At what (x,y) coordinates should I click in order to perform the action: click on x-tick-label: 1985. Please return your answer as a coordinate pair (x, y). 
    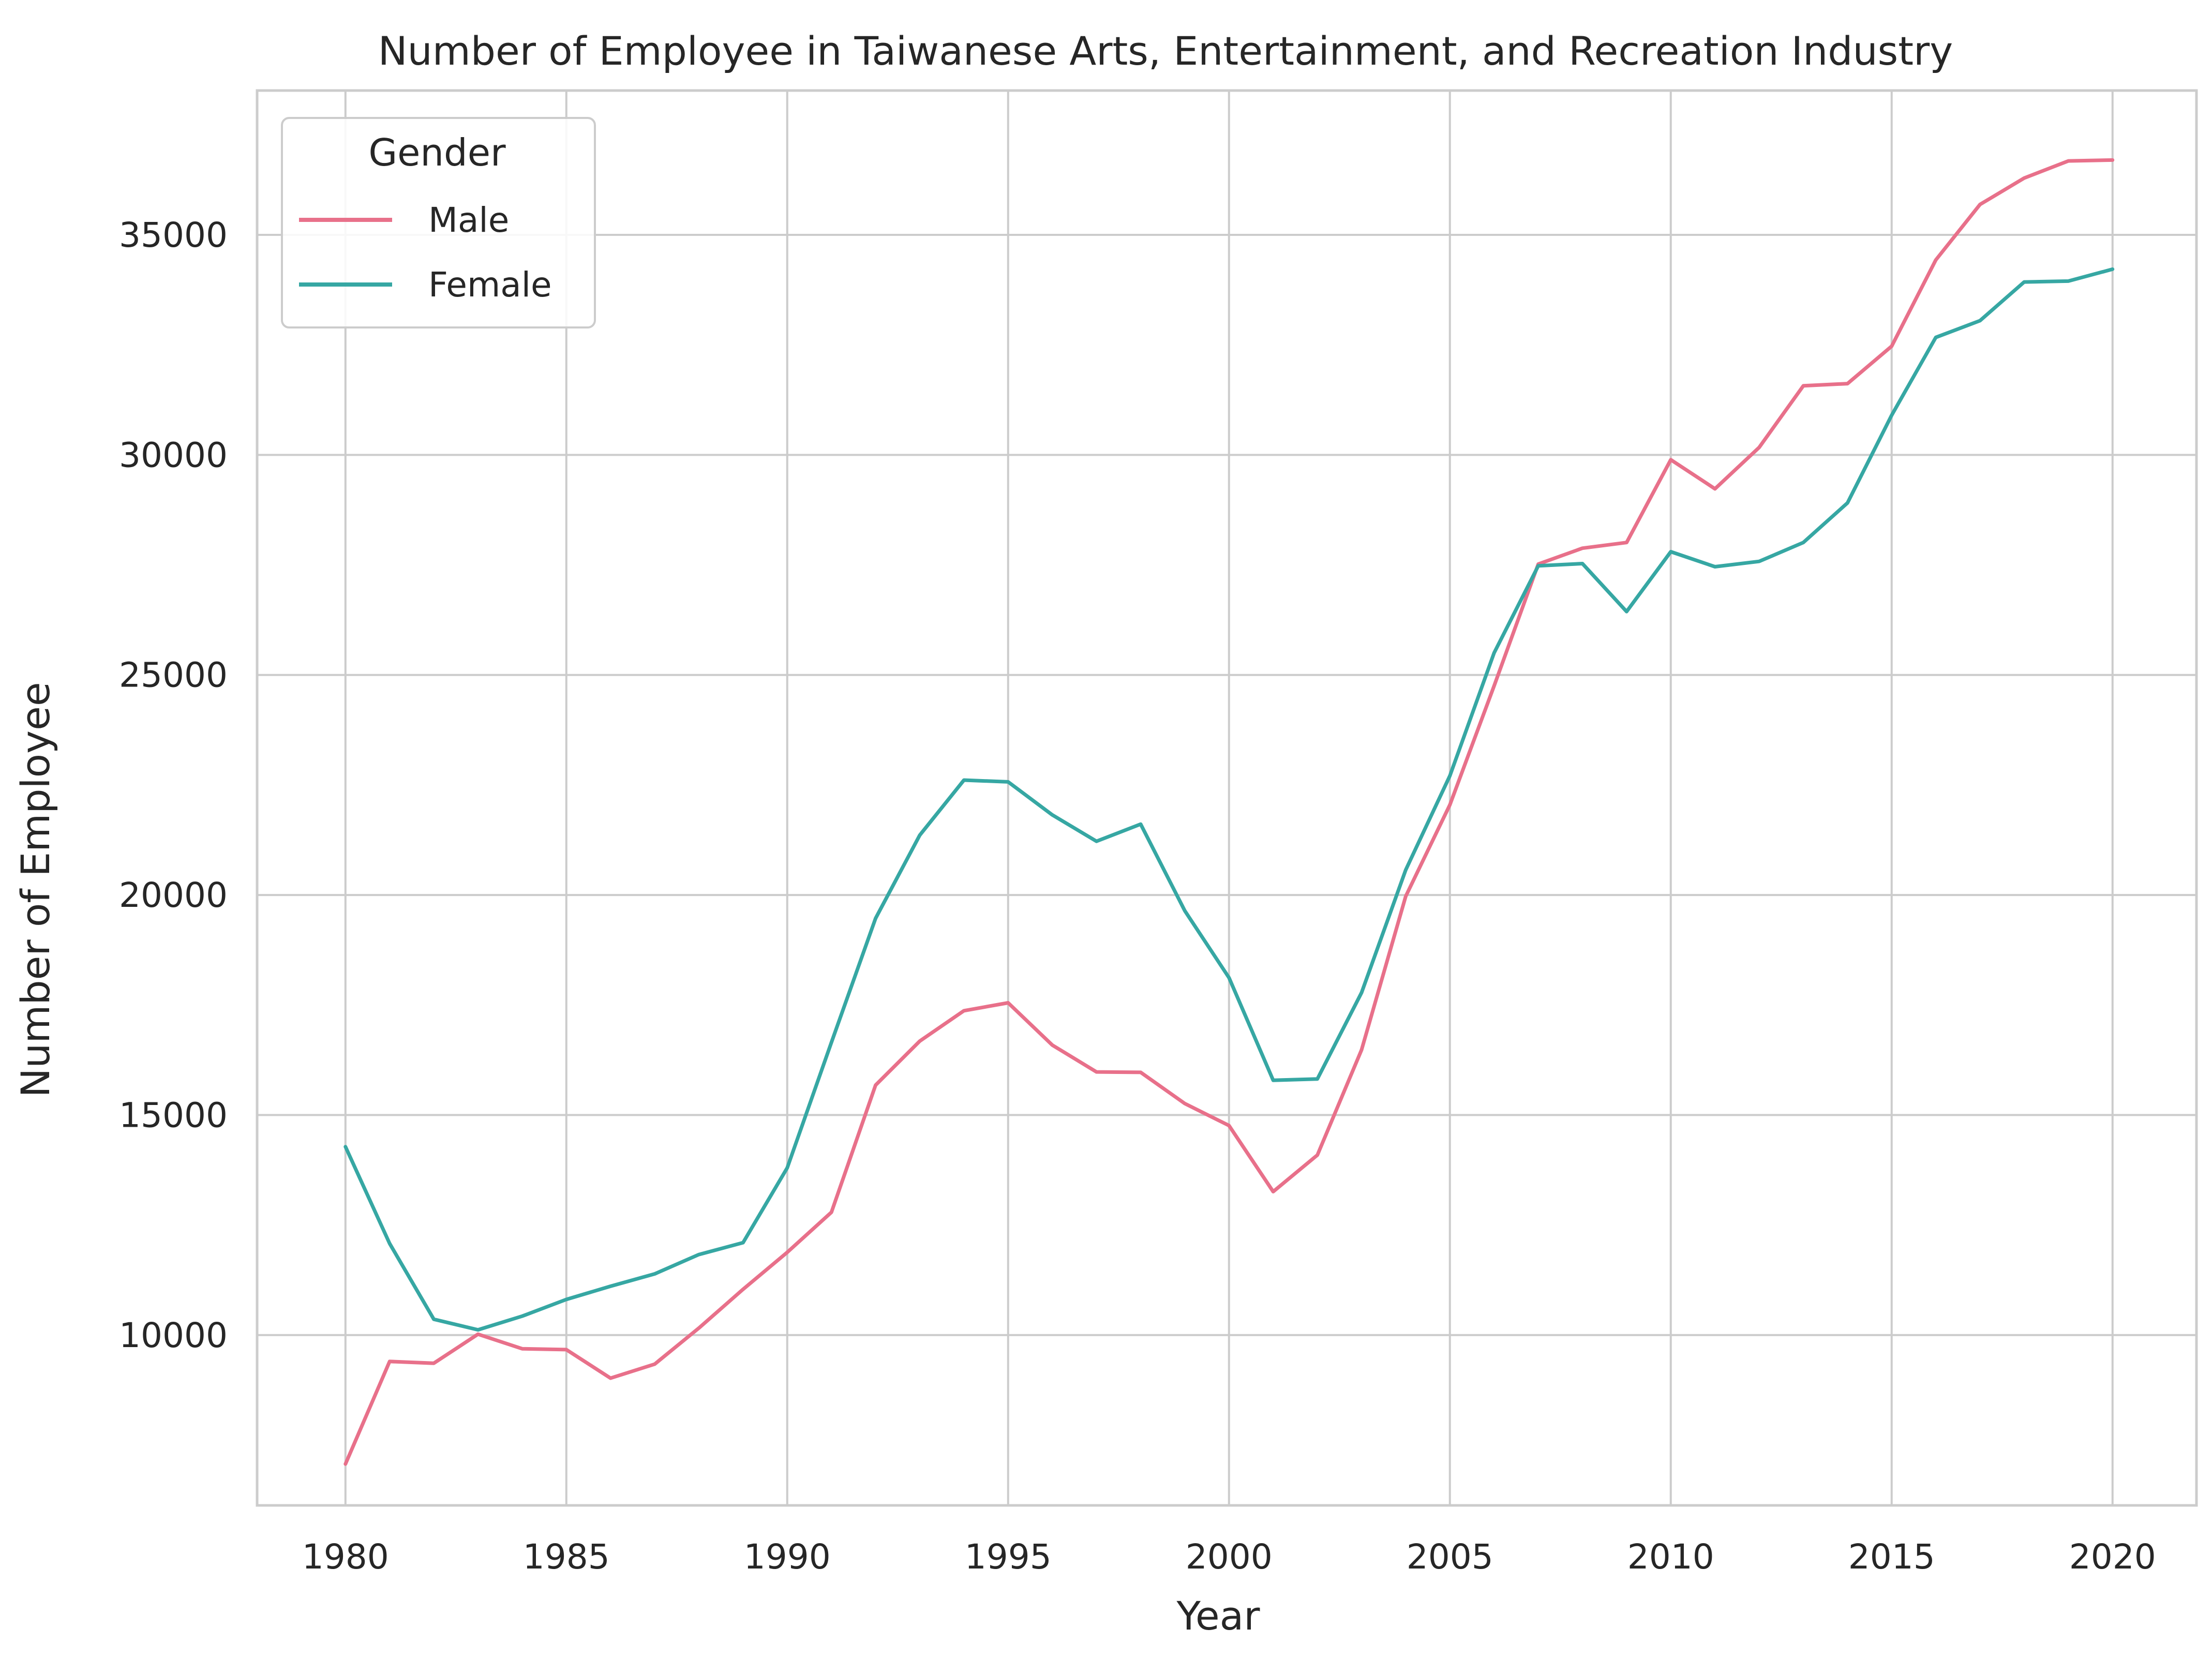
    Looking at the image, I should click on (567, 1557).